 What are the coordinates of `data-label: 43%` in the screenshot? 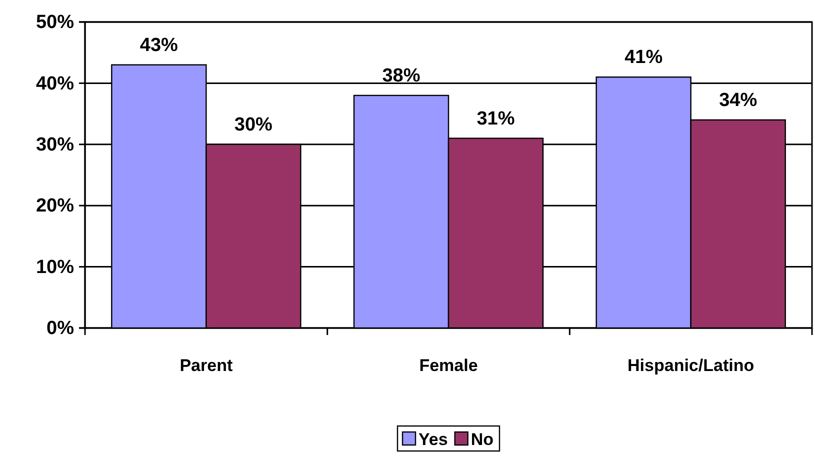 It's located at (159, 45).